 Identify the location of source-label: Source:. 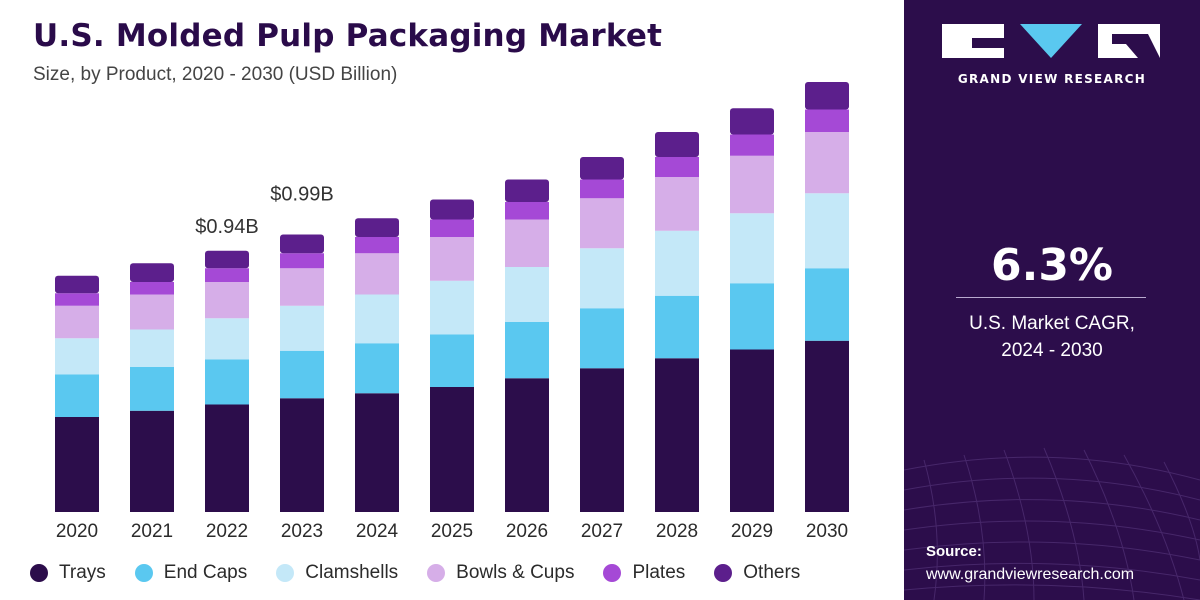
(954, 551).